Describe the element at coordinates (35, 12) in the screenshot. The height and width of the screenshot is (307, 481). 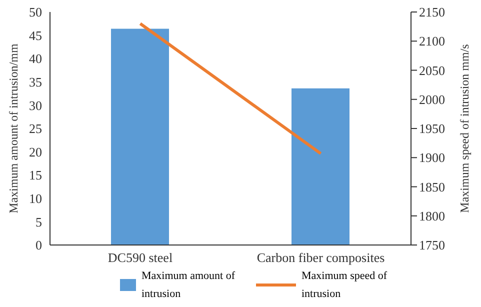
I see `y-tick-label: 50` at that location.